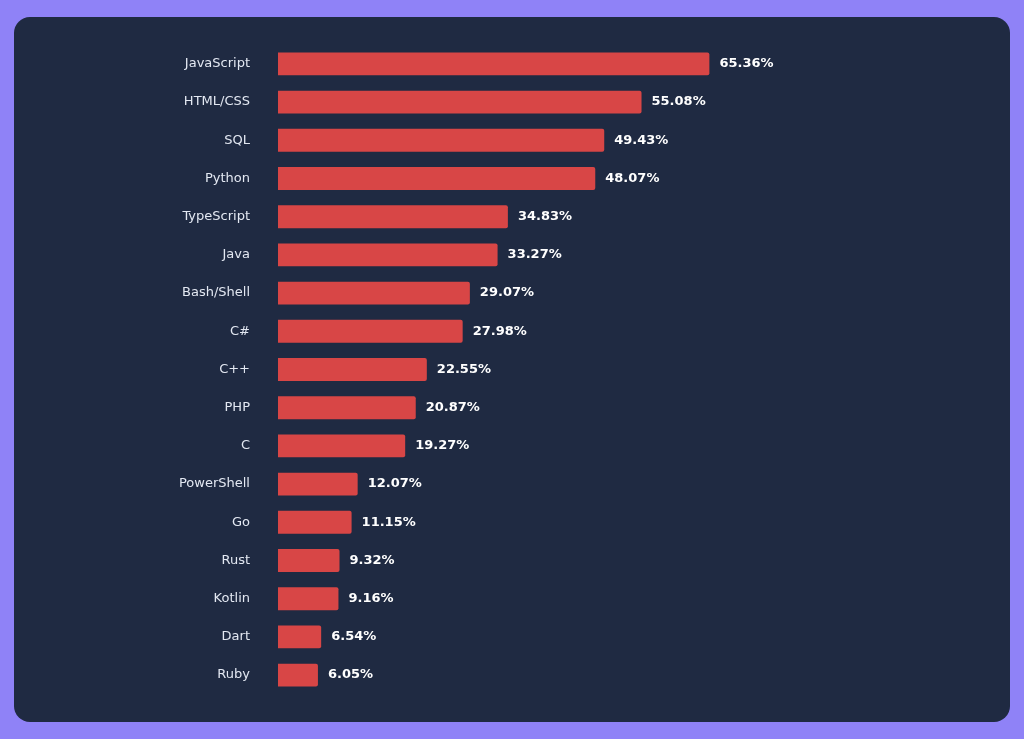  Describe the element at coordinates (350, 674) in the screenshot. I see `data-label: 6.05%` at that location.